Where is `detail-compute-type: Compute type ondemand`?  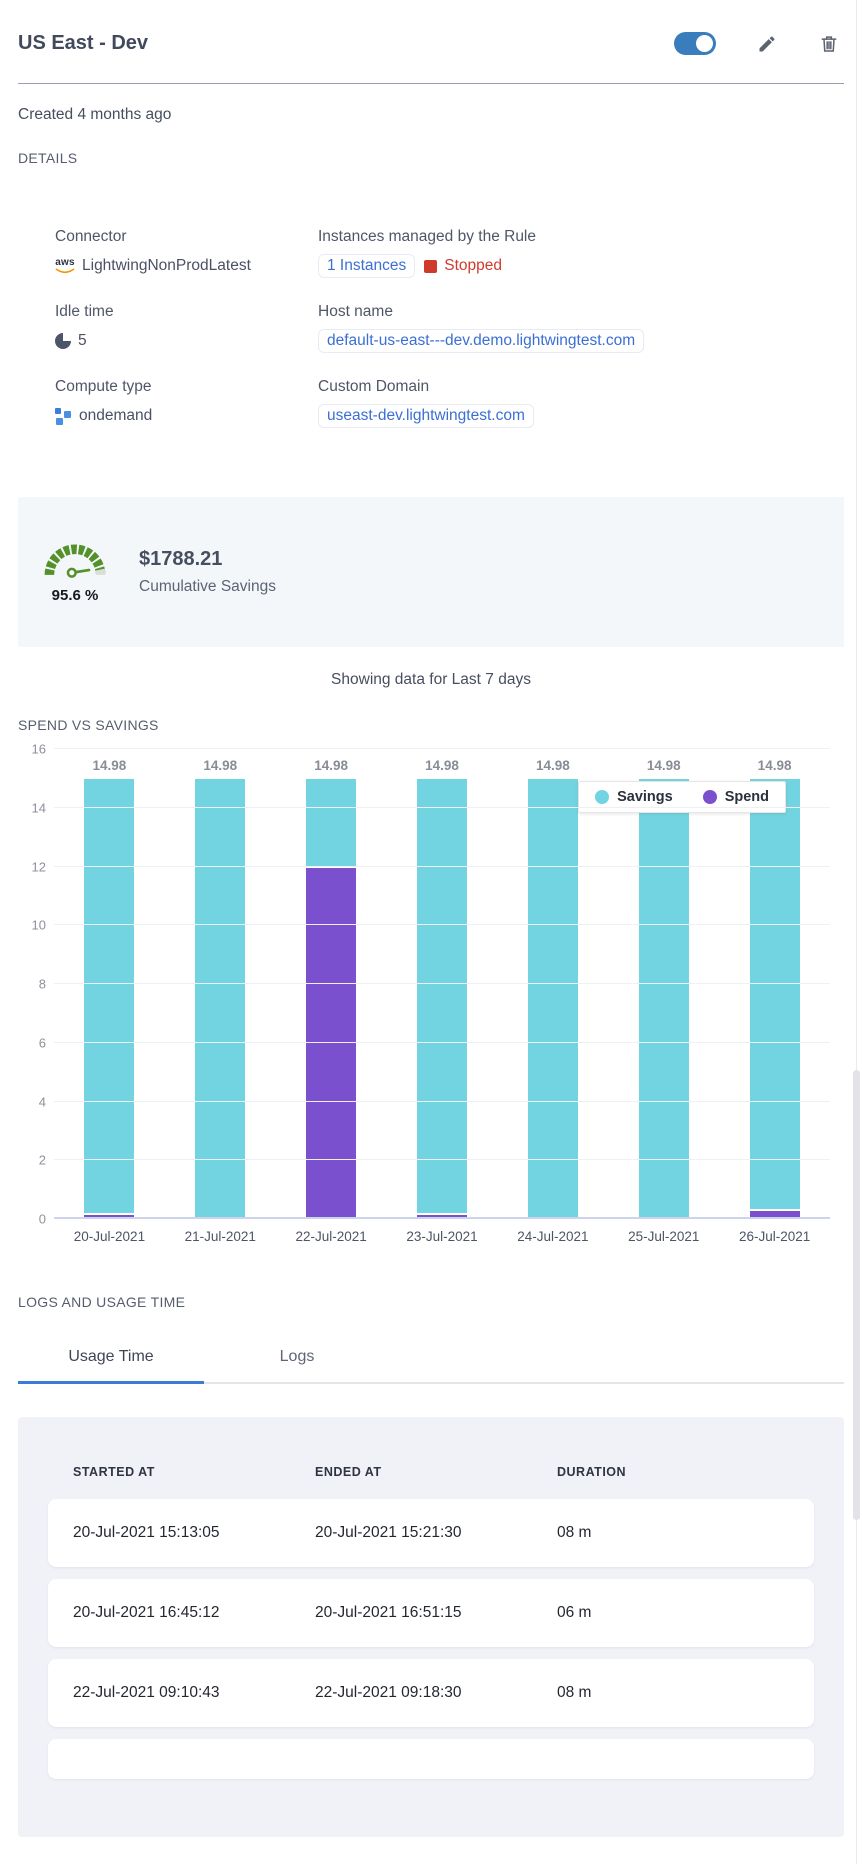
detail-compute-type: Compute type ondemand is located at coordinates (186, 403).